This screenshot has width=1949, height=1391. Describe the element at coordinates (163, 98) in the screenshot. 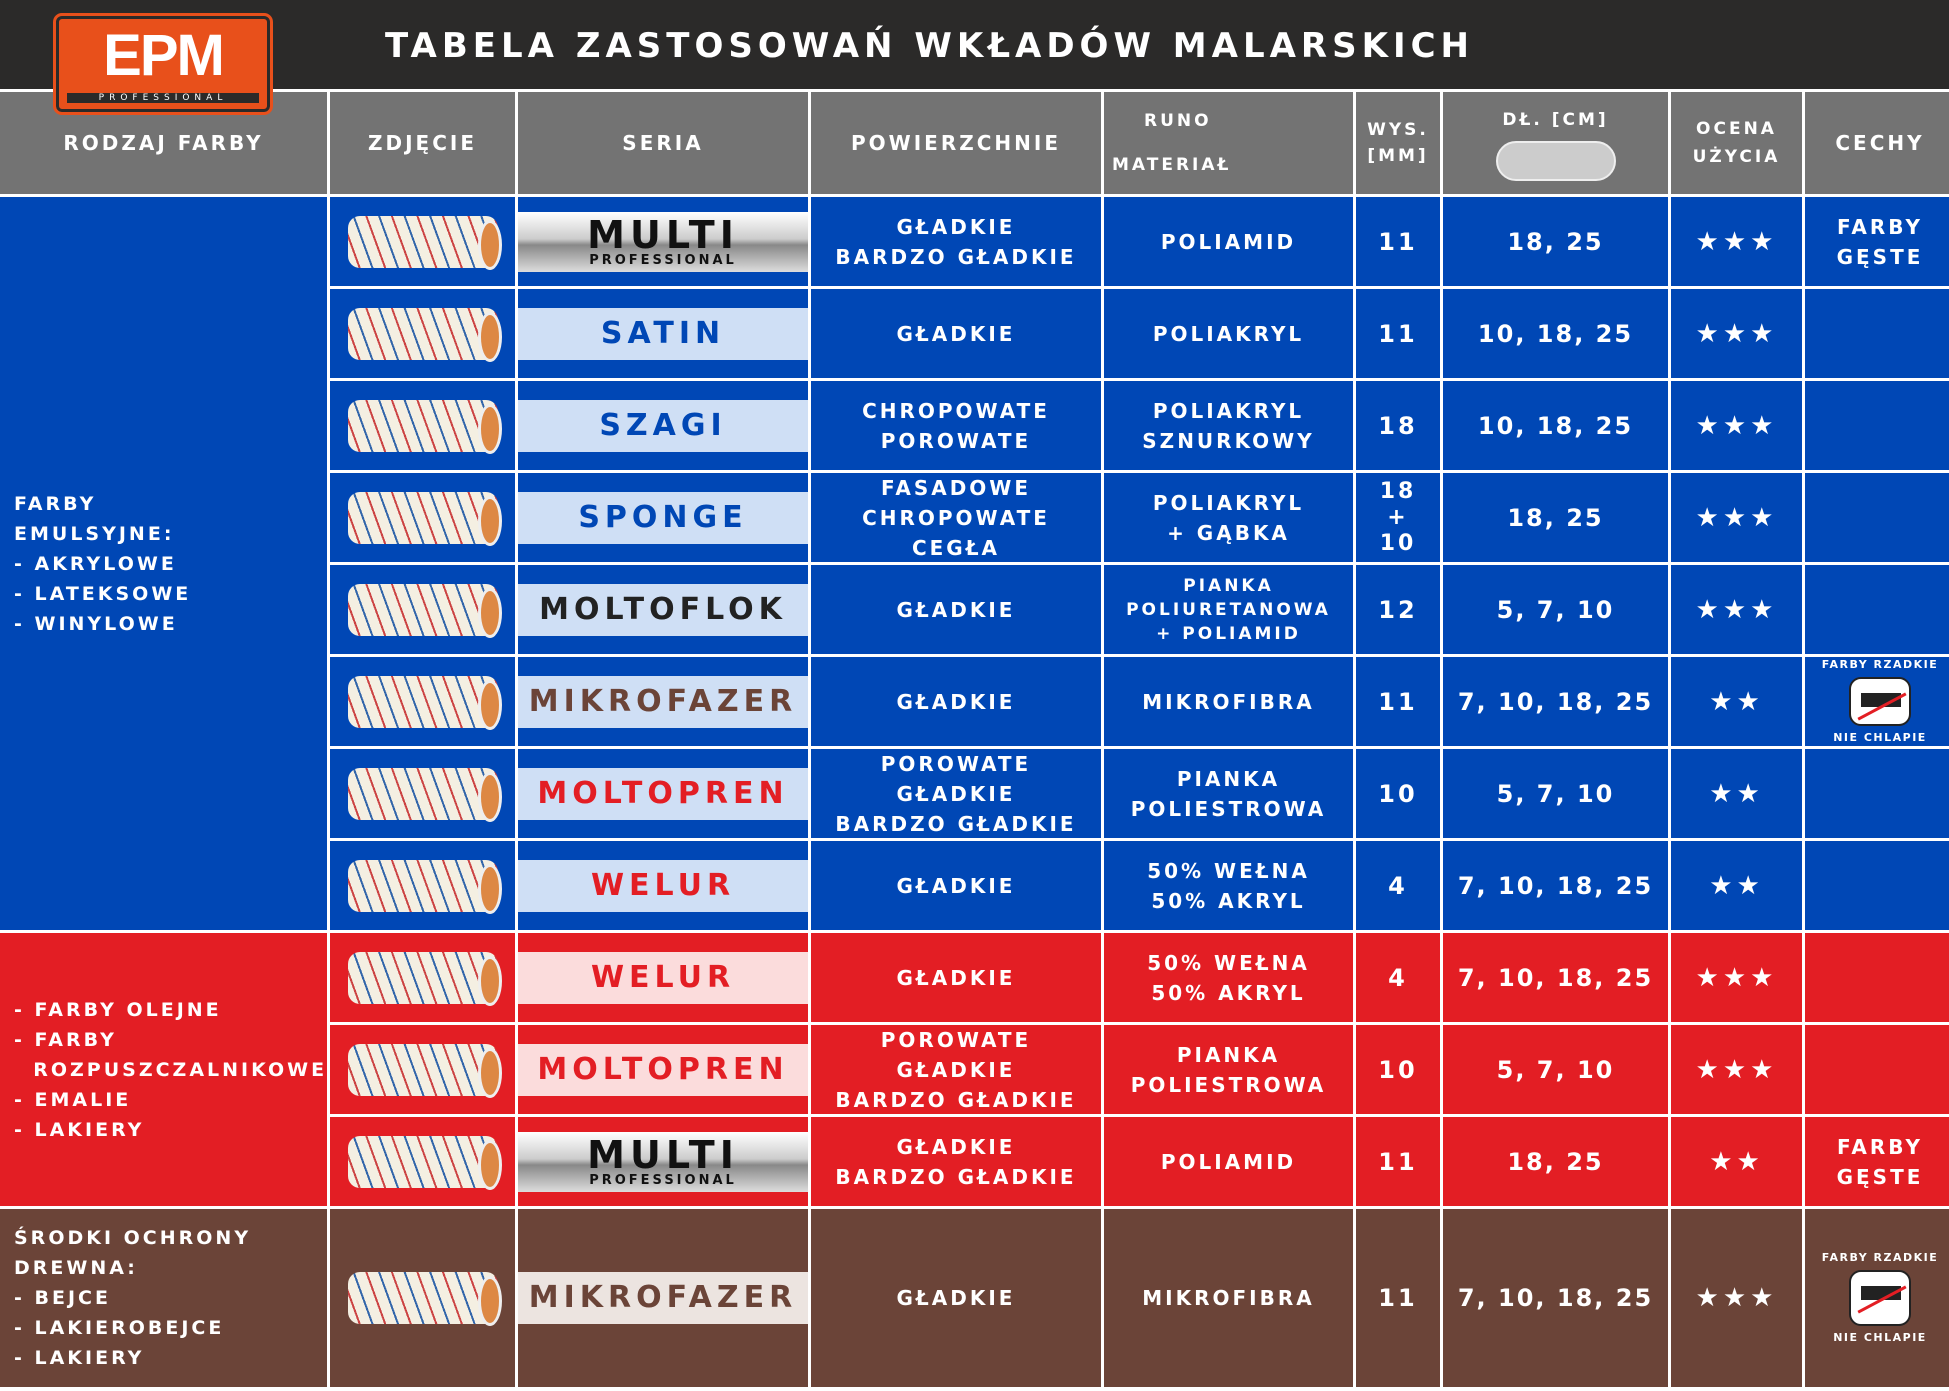

I see `logo-subtext: PROFESSIONAL` at that location.